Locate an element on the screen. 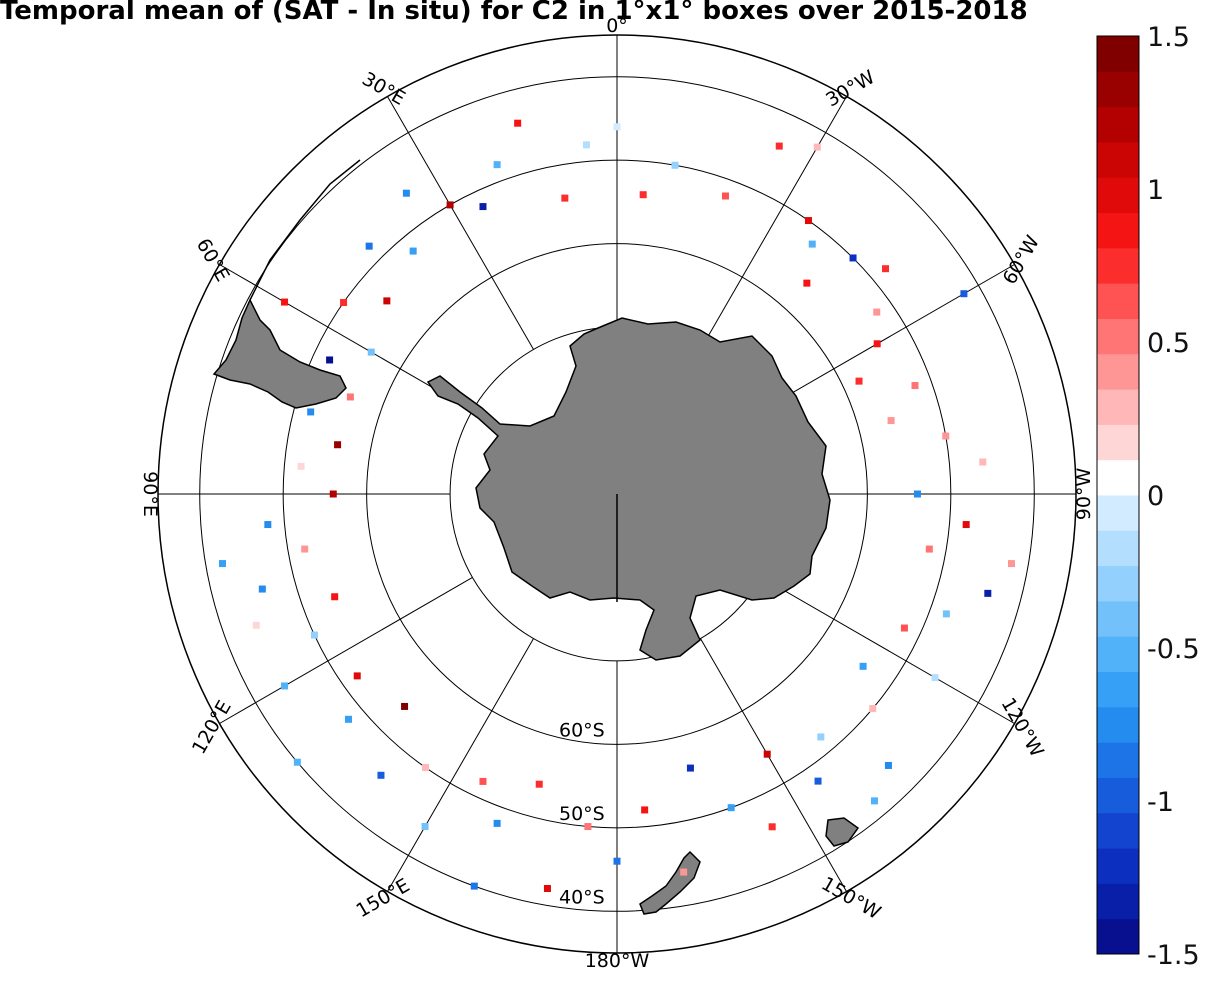 Image resolution: width=1232 pixels, height=989 pixels. tasmania-landmass is located at coordinates (842, 832).